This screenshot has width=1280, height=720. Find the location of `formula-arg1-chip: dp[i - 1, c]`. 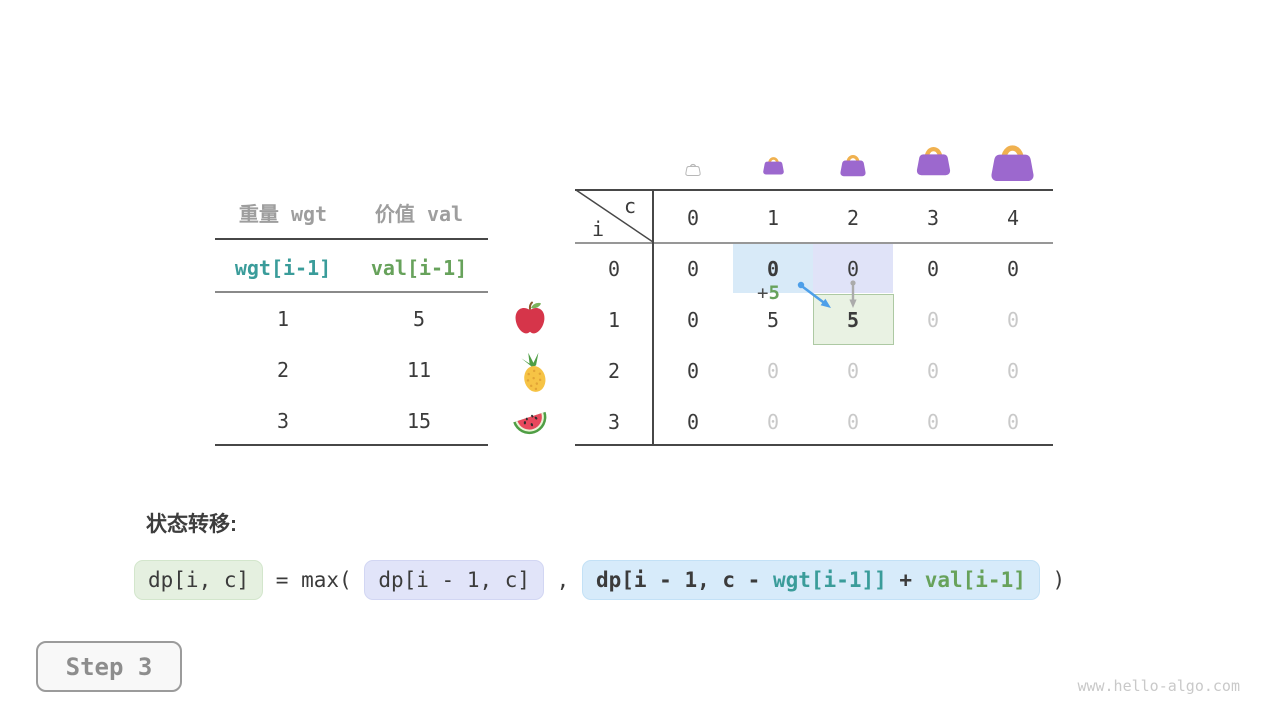

formula-arg1-chip: dp[i - 1, c] is located at coordinates (454, 580).